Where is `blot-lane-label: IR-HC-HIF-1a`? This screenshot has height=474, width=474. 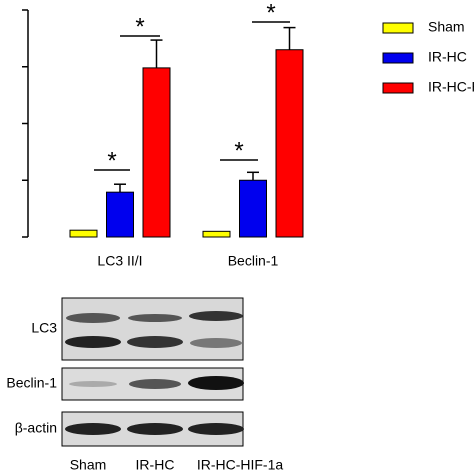
blot-lane-label: IR-HC-HIF-1a is located at coordinates (240, 465).